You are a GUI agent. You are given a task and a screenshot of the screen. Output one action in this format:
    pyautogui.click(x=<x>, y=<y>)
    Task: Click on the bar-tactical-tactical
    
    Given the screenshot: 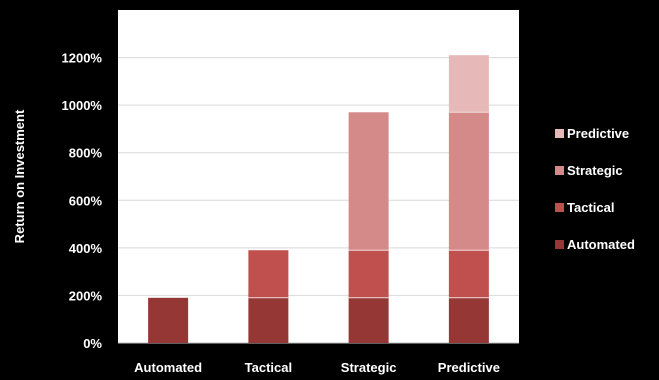 What is the action you would take?
    pyautogui.click(x=268, y=274)
    